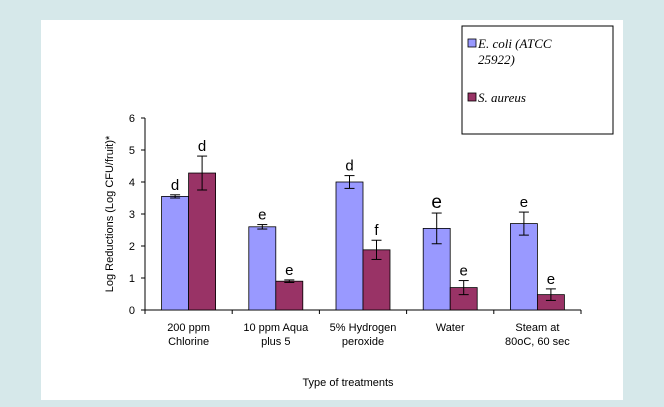 This screenshot has height=407, width=664. Describe the element at coordinates (132, 183) in the screenshot. I see `y-tick-label: 4` at that location.